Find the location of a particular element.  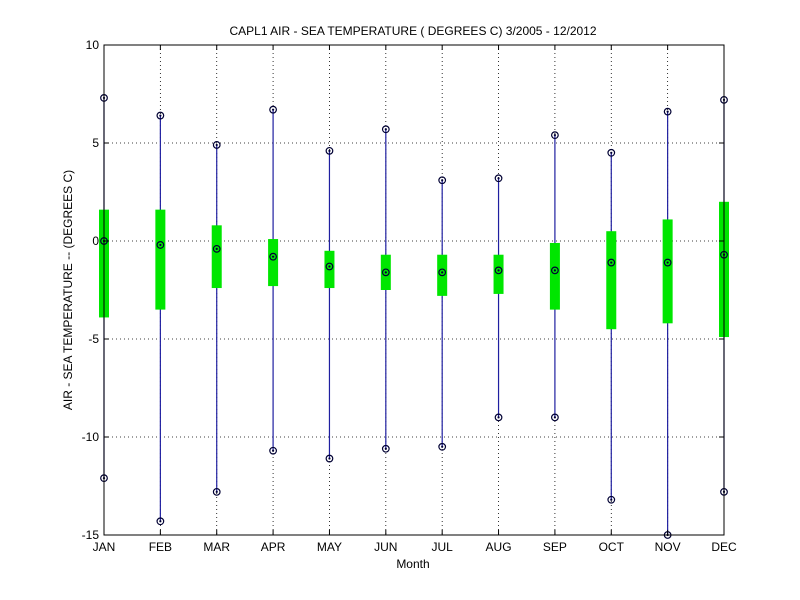

max-marker-dot-mar is located at coordinates (216, 145).